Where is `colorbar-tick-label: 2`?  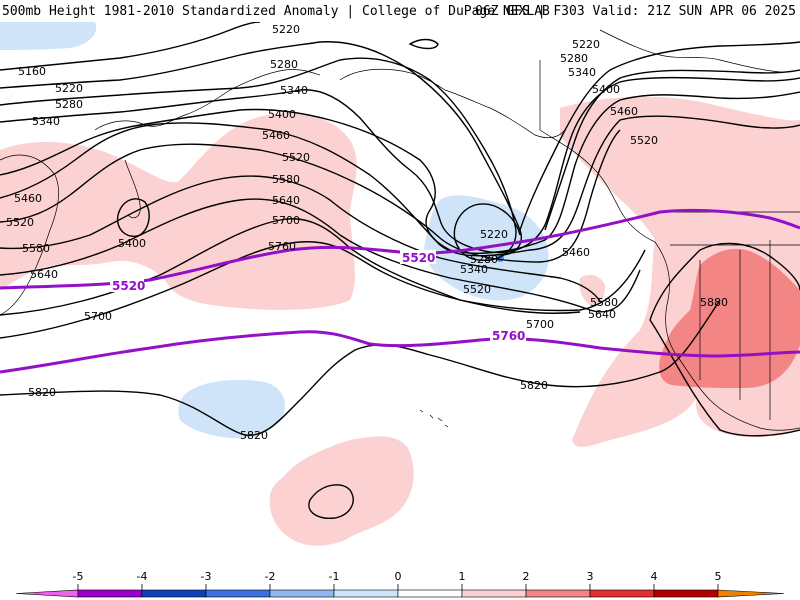
colorbar-tick-label: 2 is located at coordinates (526, 576).